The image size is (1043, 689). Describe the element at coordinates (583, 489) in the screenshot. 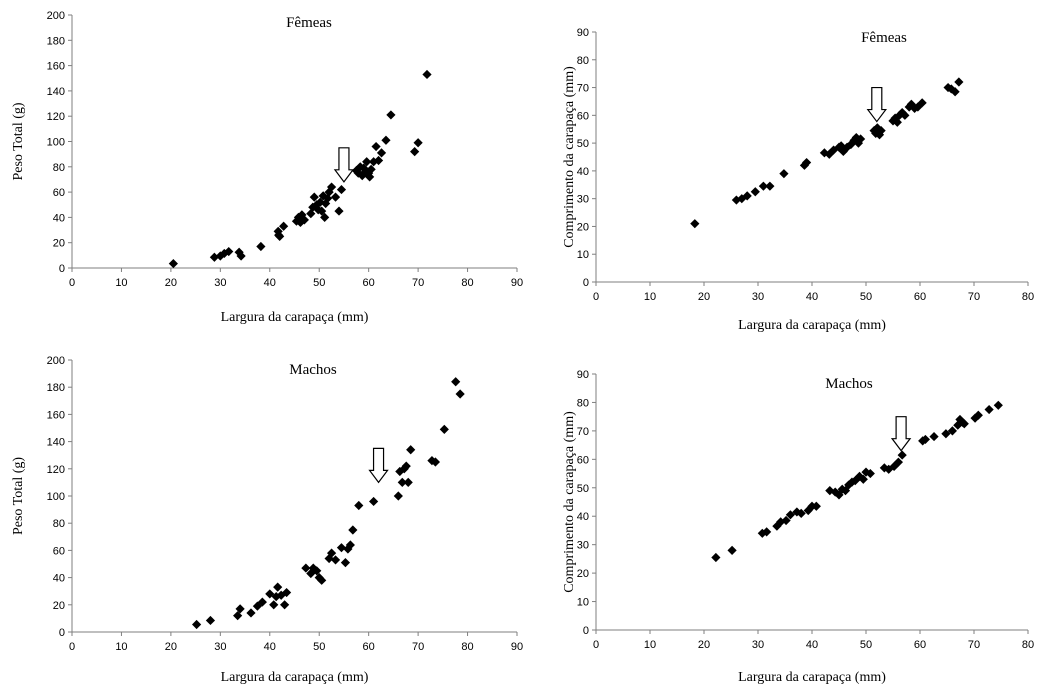

I see `y-tick-label: 50` at that location.